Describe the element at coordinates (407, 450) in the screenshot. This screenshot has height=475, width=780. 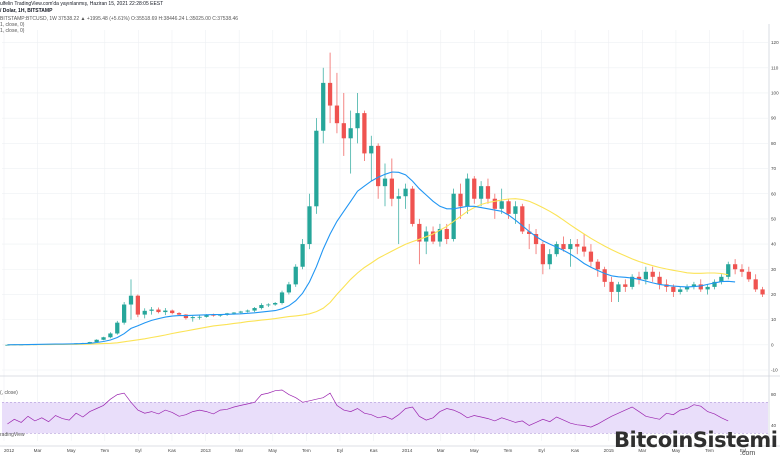
I see `x-tick-label: 2014` at that location.